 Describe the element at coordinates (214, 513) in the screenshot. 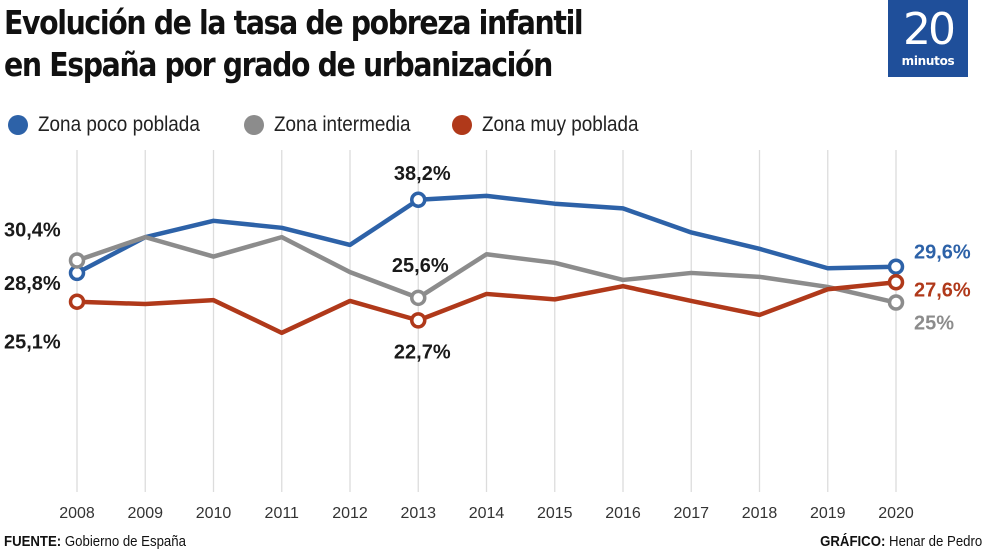

I see `x-tick-label: 2010` at that location.